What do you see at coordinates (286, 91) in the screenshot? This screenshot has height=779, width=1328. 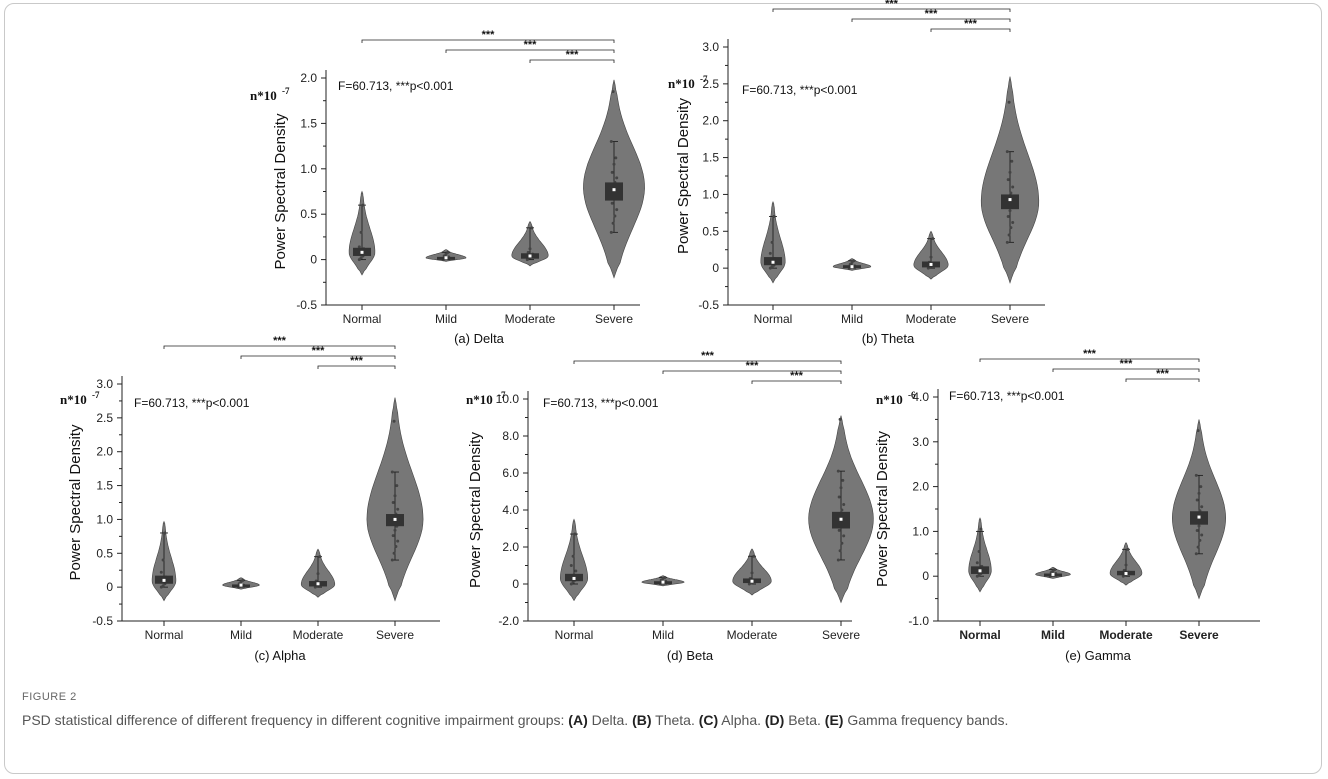 I see `y-multiplier-exponent: -7` at bounding box center [286, 91].